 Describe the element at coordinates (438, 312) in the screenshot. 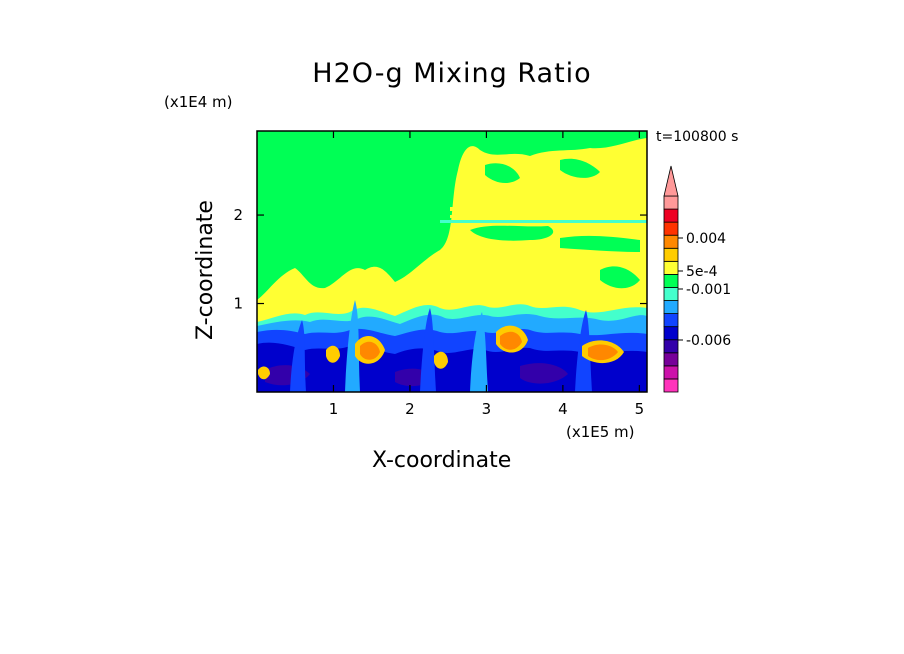

I see `axis-tick-labels: 1 2 3 4 5 1 2` at that location.